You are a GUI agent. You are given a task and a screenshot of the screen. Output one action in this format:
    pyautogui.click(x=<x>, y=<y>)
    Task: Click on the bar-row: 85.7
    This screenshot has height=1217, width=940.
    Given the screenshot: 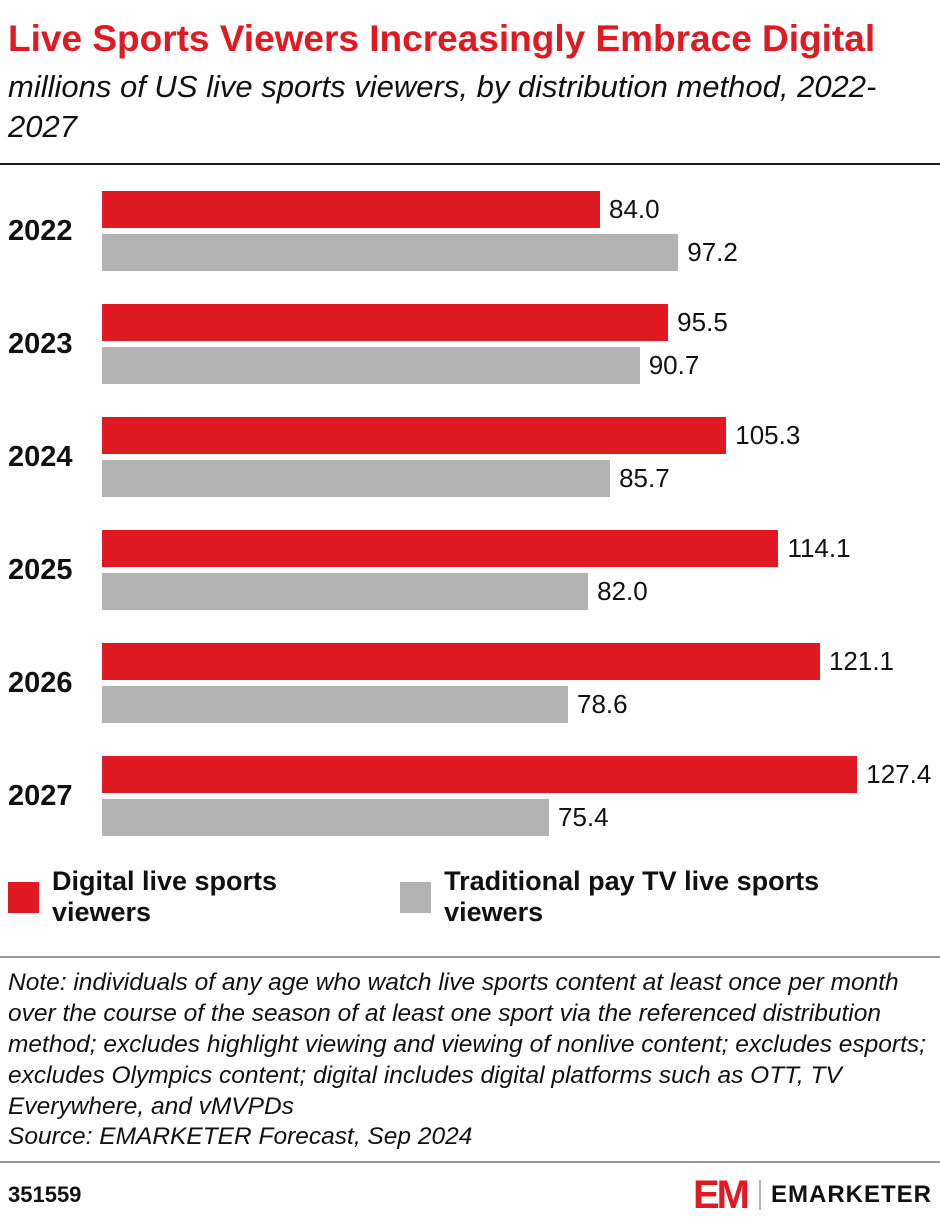 What is the action you would take?
    pyautogui.click(x=517, y=479)
    